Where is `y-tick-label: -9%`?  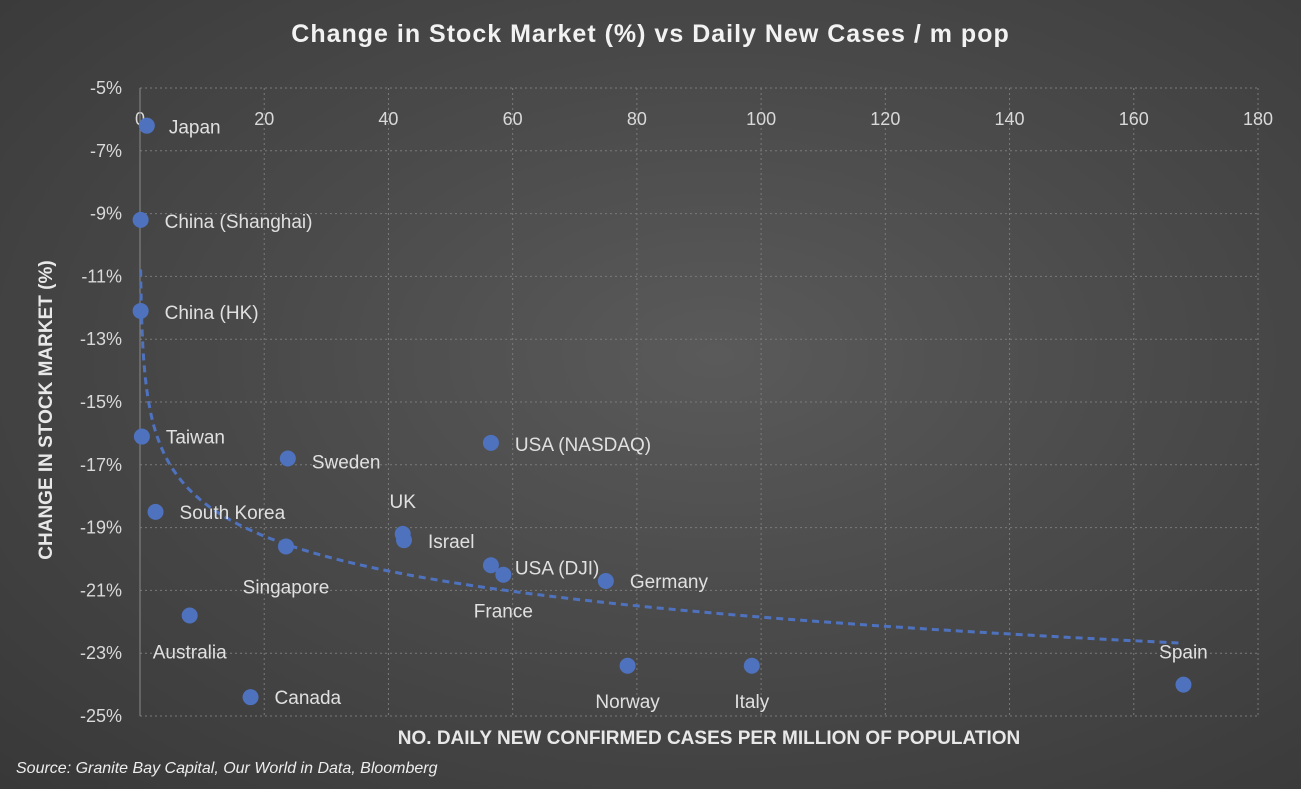
y-tick-label: -9% is located at coordinates (106, 214).